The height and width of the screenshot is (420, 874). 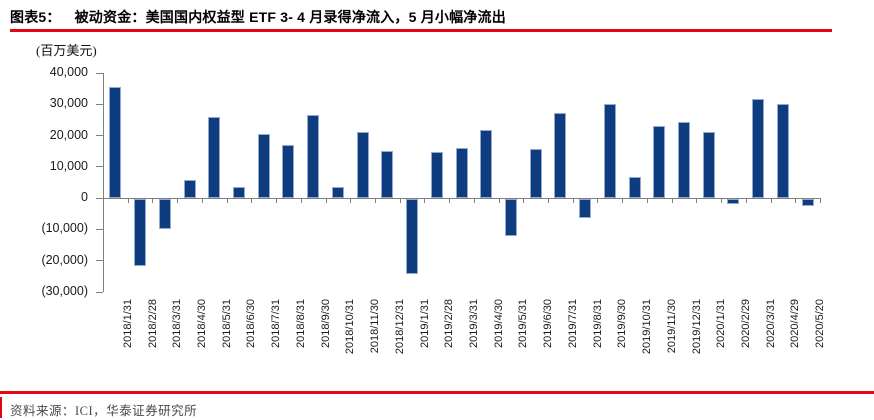 I want to click on y-axis-unit-label: (百万美元), so click(x=66, y=50).